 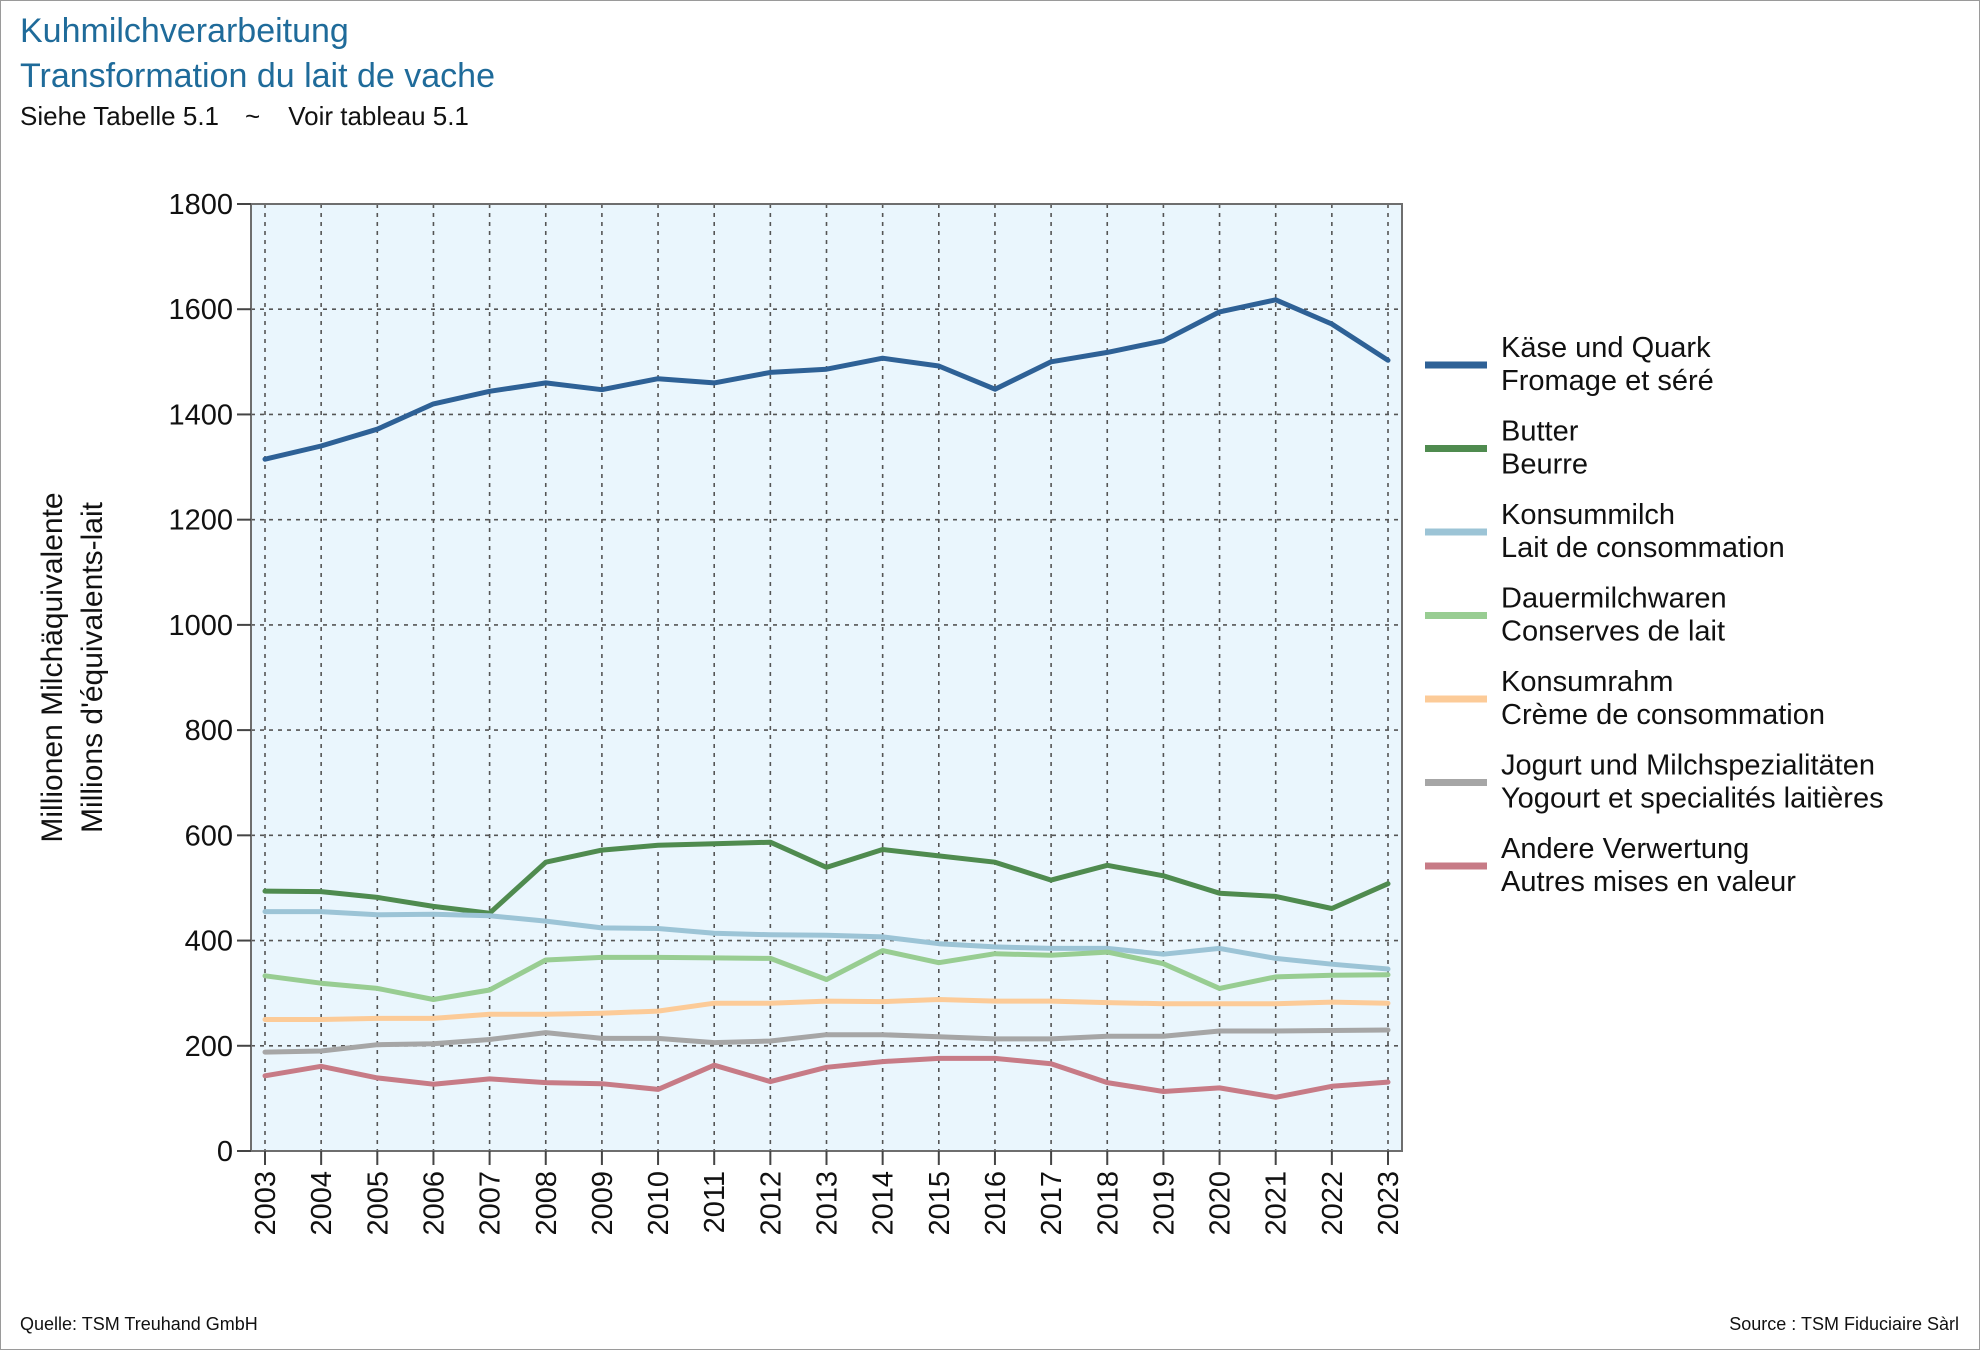 What do you see at coordinates (1333, 1203) in the screenshot?
I see `x-tick-label: 2022` at bounding box center [1333, 1203].